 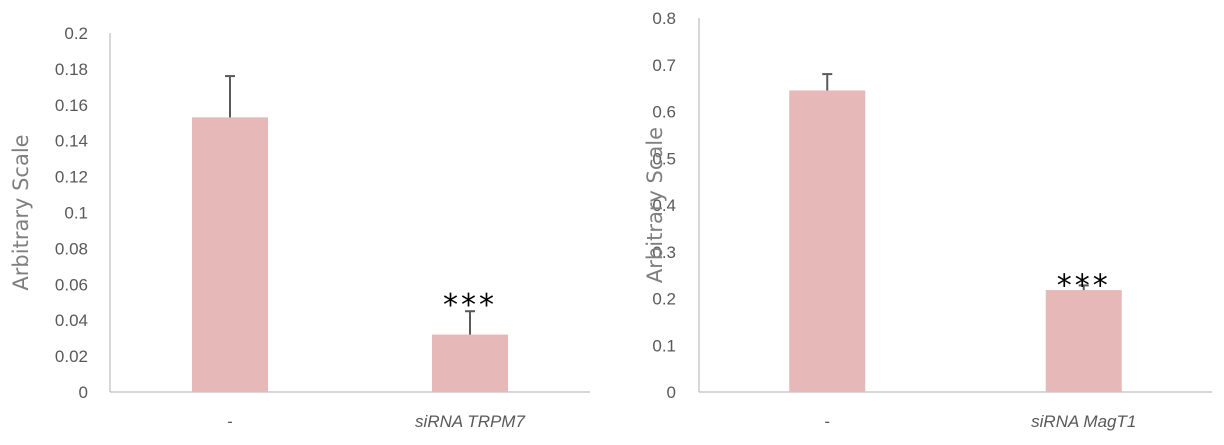 What do you see at coordinates (664, 252) in the screenshot?
I see `y-tick-label: 0.3` at bounding box center [664, 252].